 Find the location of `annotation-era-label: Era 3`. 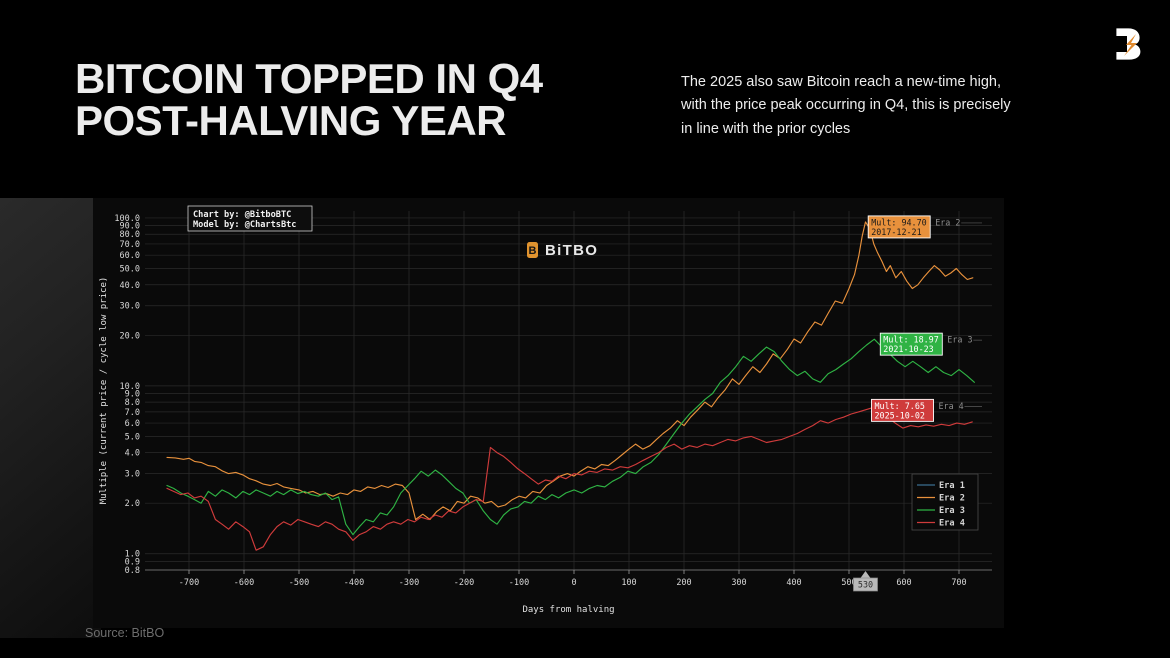

annotation-era-label: Era 3 is located at coordinates (959, 340).